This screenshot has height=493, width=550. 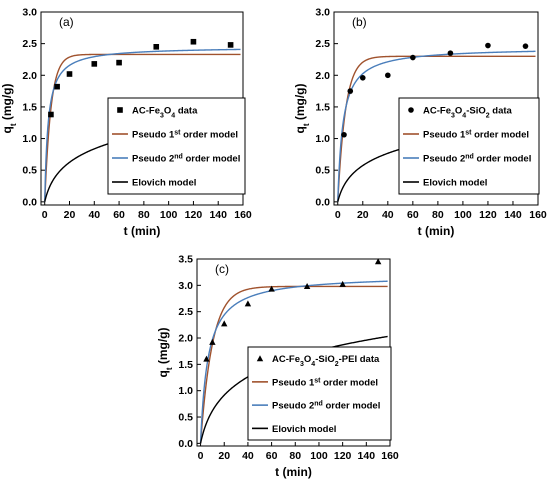 I want to click on panel-label: (a), so click(x=66, y=22).